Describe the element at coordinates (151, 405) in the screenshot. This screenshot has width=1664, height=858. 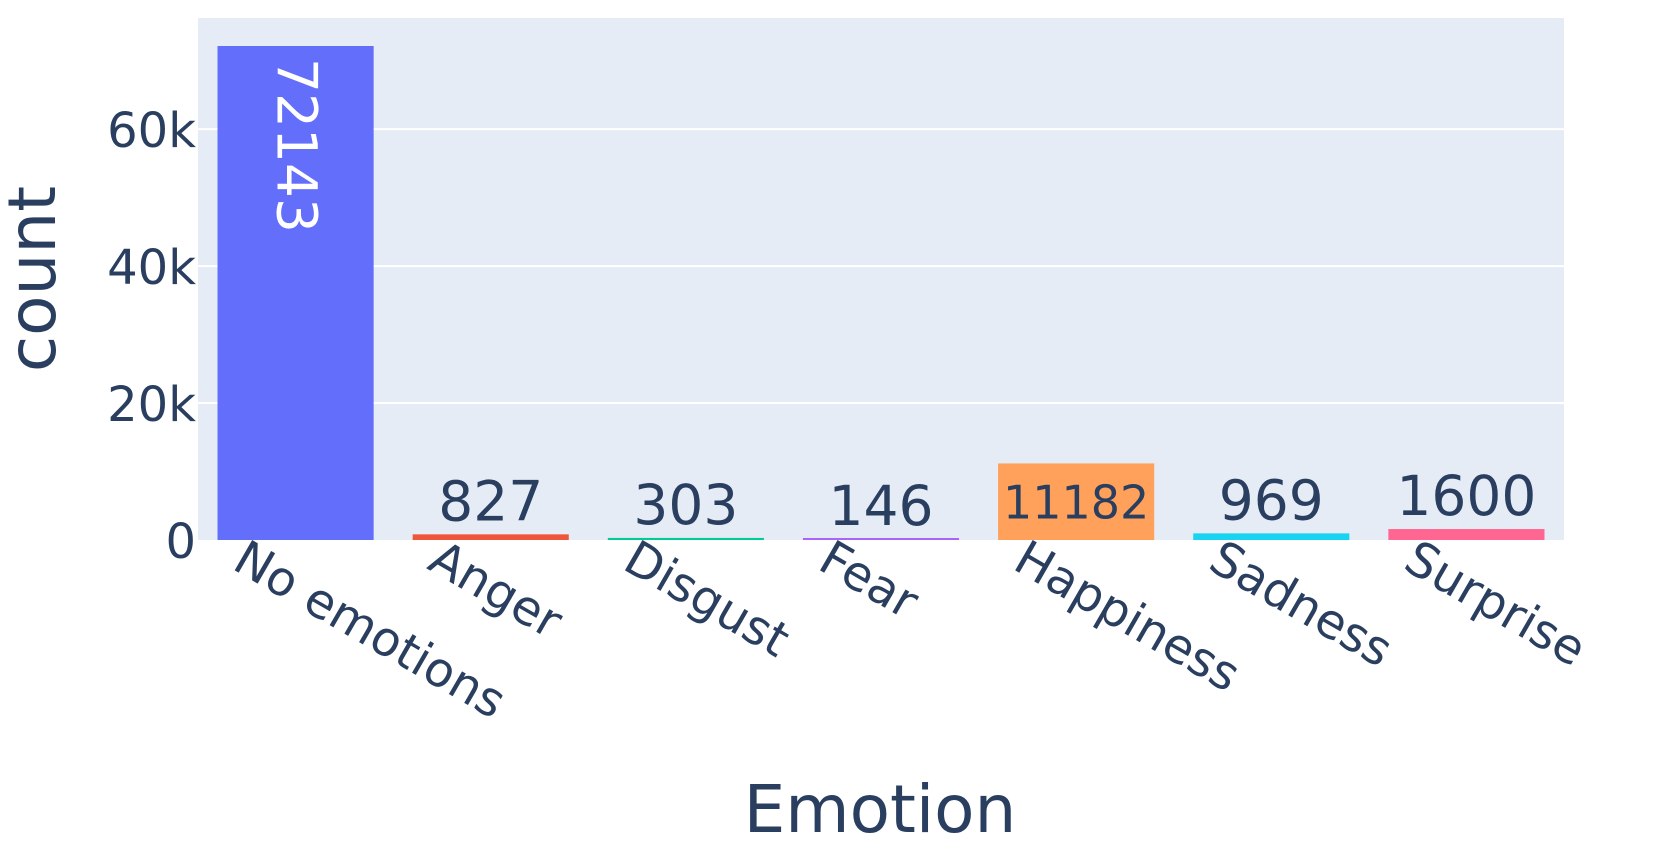
I see `y-tick-label: 20k` at that location.